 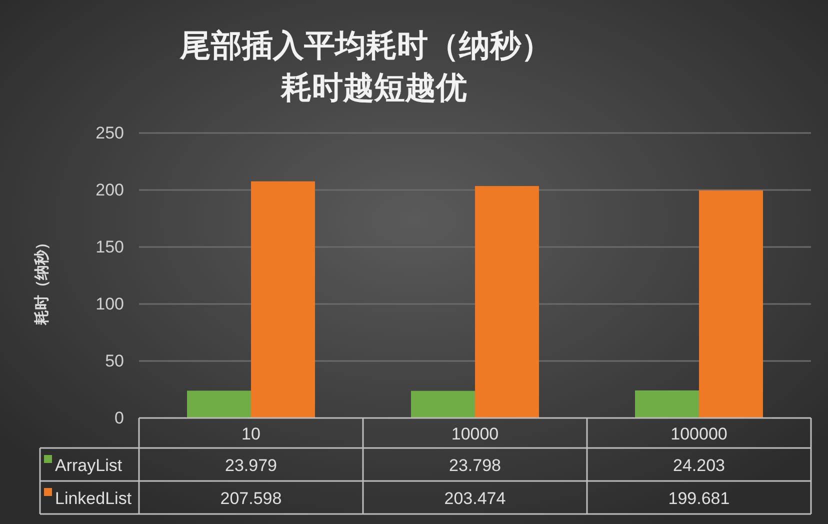 I want to click on chart-subtitle: 耗时越短越优, so click(x=373, y=87).